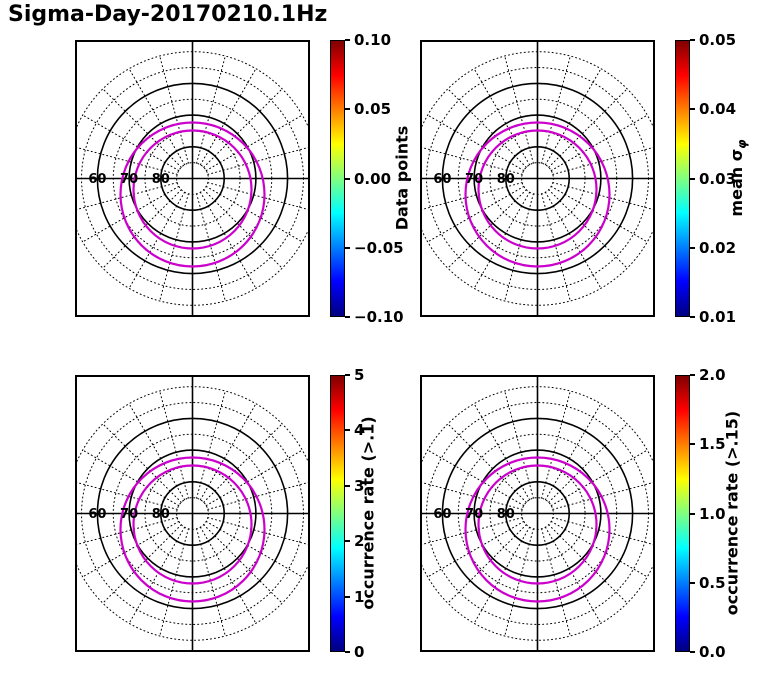  What do you see at coordinates (373, 178) in the screenshot?
I see `colorbar-tick-label: 0.00` at bounding box center [373, 178].